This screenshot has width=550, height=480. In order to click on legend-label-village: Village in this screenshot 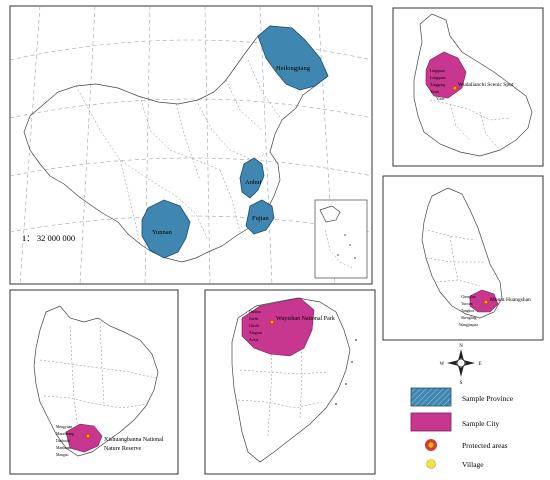, I will do `click(473, 464)`.